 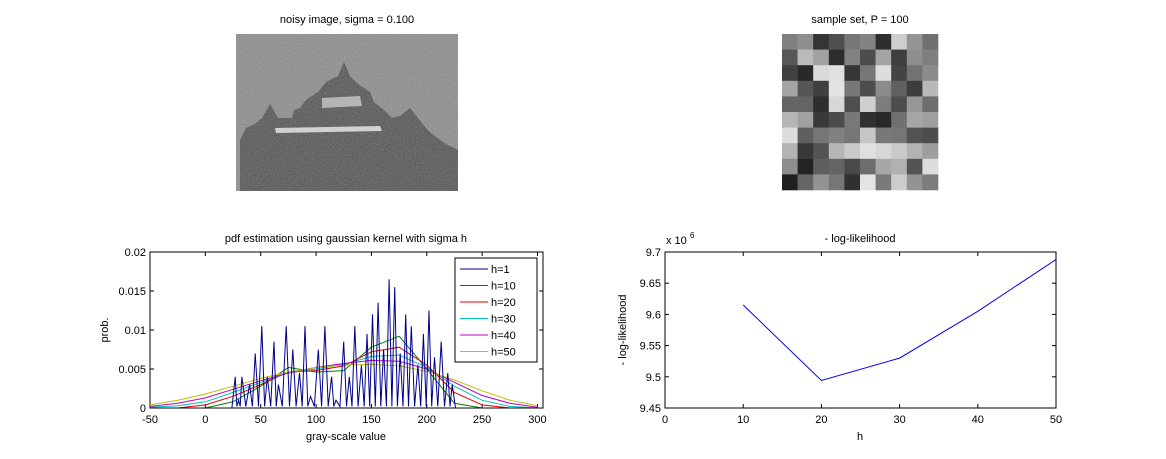 I want to click on pdf-x-label: gray-scale value, so click(x=346, y=437).